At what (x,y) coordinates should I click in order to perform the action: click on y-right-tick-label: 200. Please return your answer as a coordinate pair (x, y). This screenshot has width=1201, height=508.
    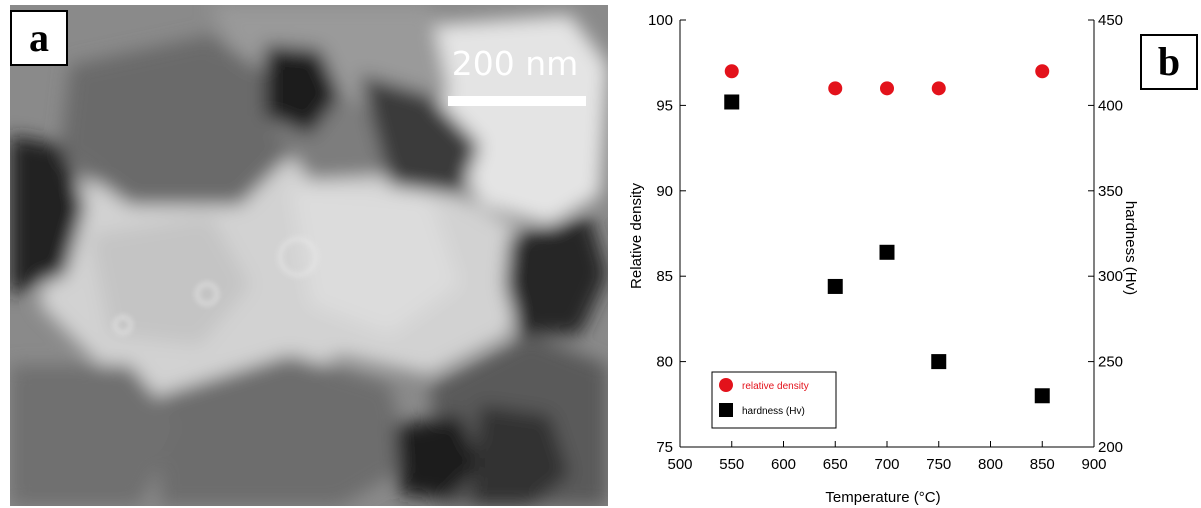
    Looking at the image, I should click on (1110, 447).